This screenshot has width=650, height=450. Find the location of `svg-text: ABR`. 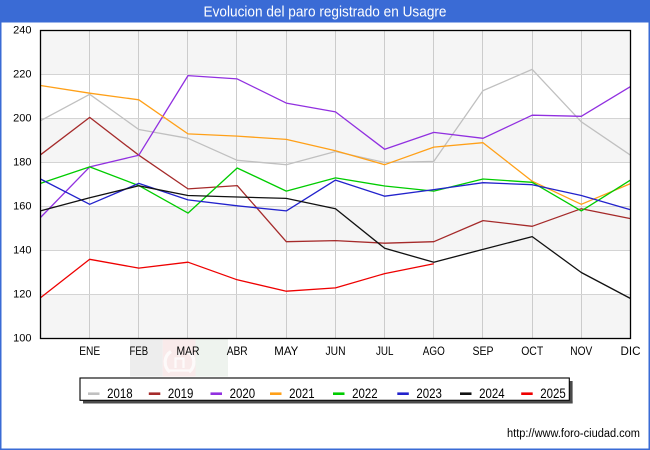

svg-text: ABR is located at coordinates (237, 351).